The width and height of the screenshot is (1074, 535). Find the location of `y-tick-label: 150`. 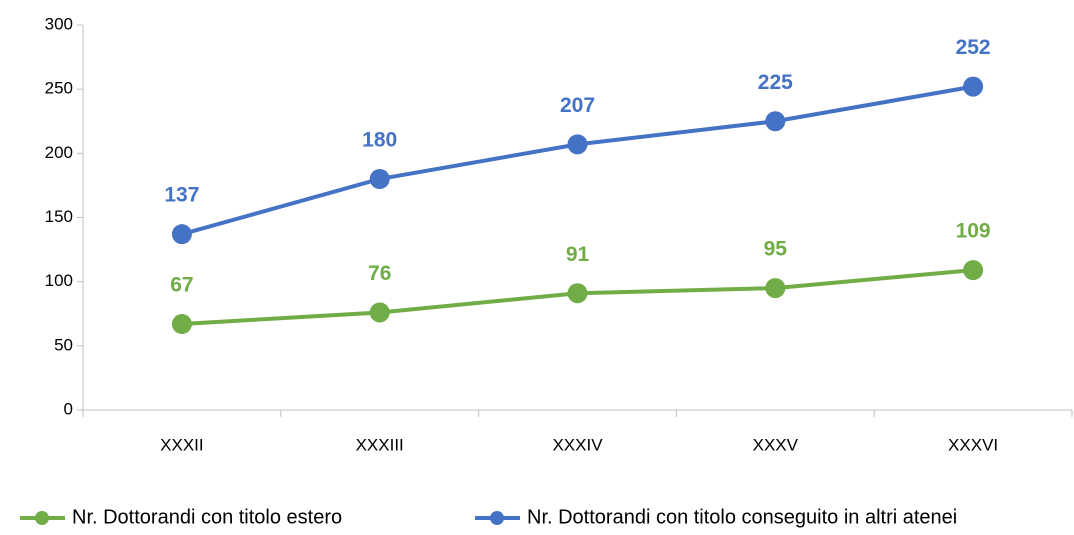

y-tick-label: 150 is located at coordinates (59, 216).